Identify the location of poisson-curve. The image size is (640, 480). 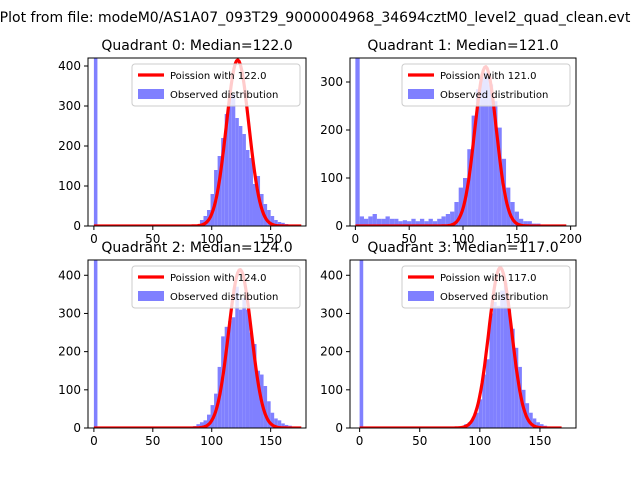
(461, 145).